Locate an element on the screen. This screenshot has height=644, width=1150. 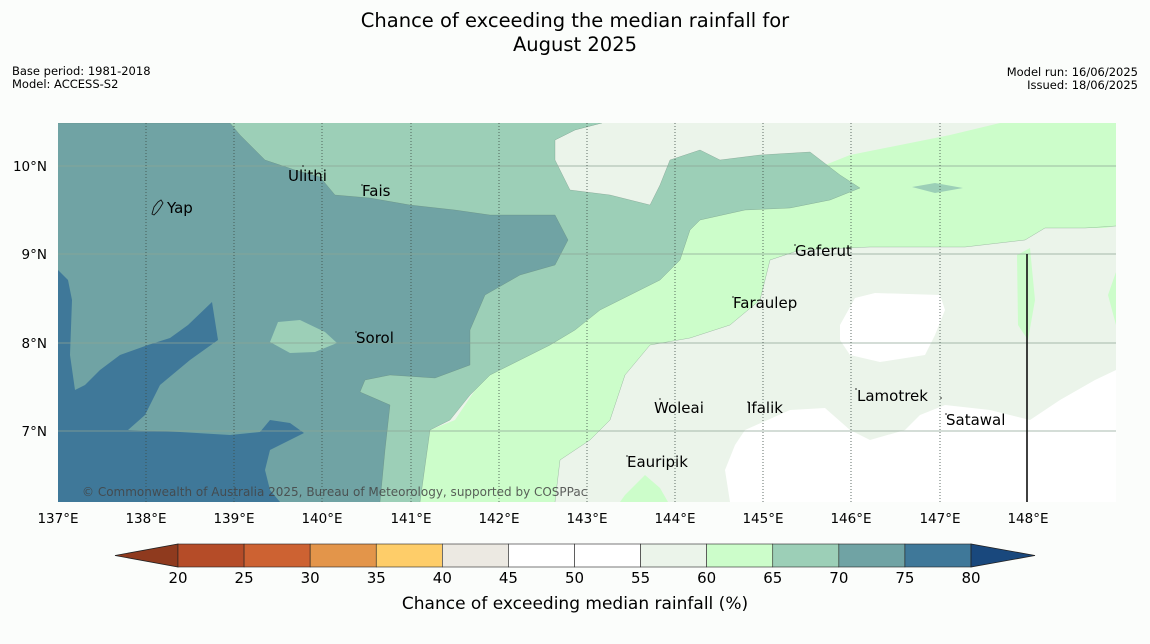
lon-label: 142°E is located at coordinates (498, 519).